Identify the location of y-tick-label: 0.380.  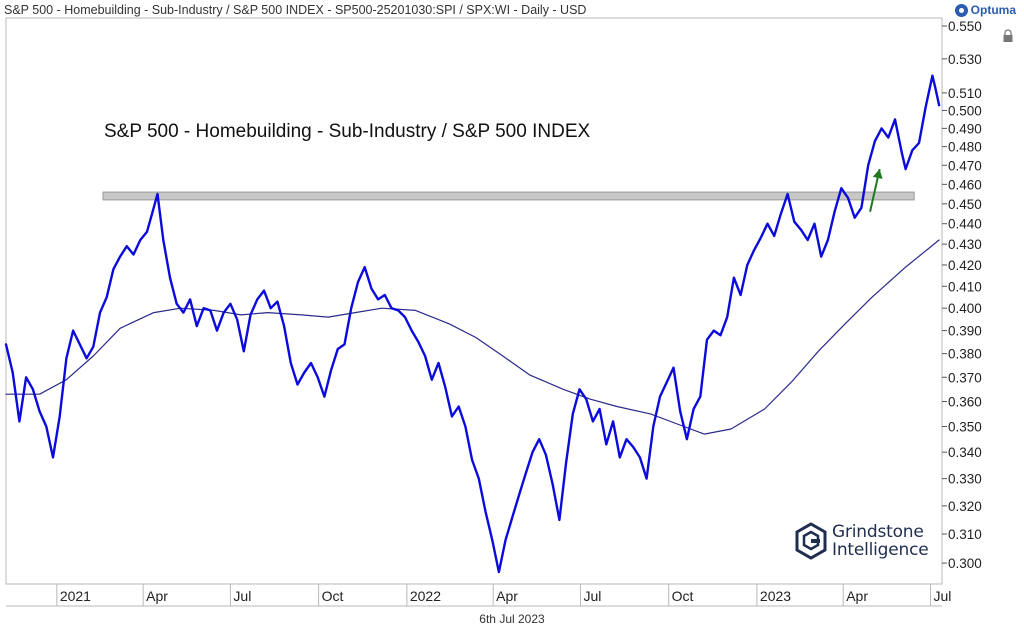
(965, 354).